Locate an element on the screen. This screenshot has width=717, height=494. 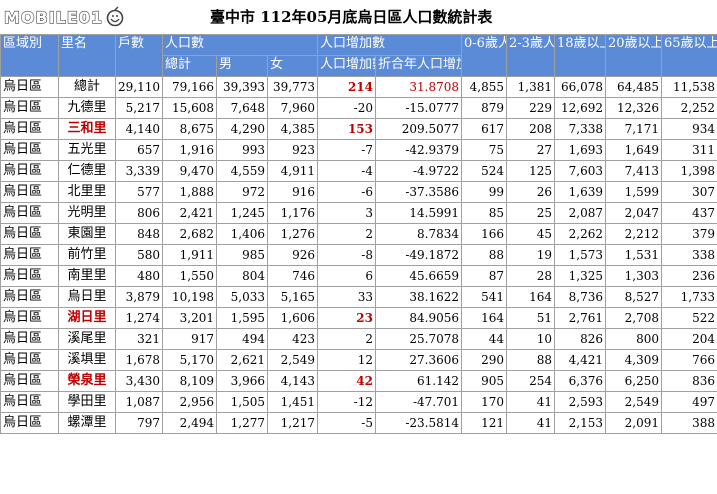
cell-rate: 45.6659 is located at coordinates (418, 276).